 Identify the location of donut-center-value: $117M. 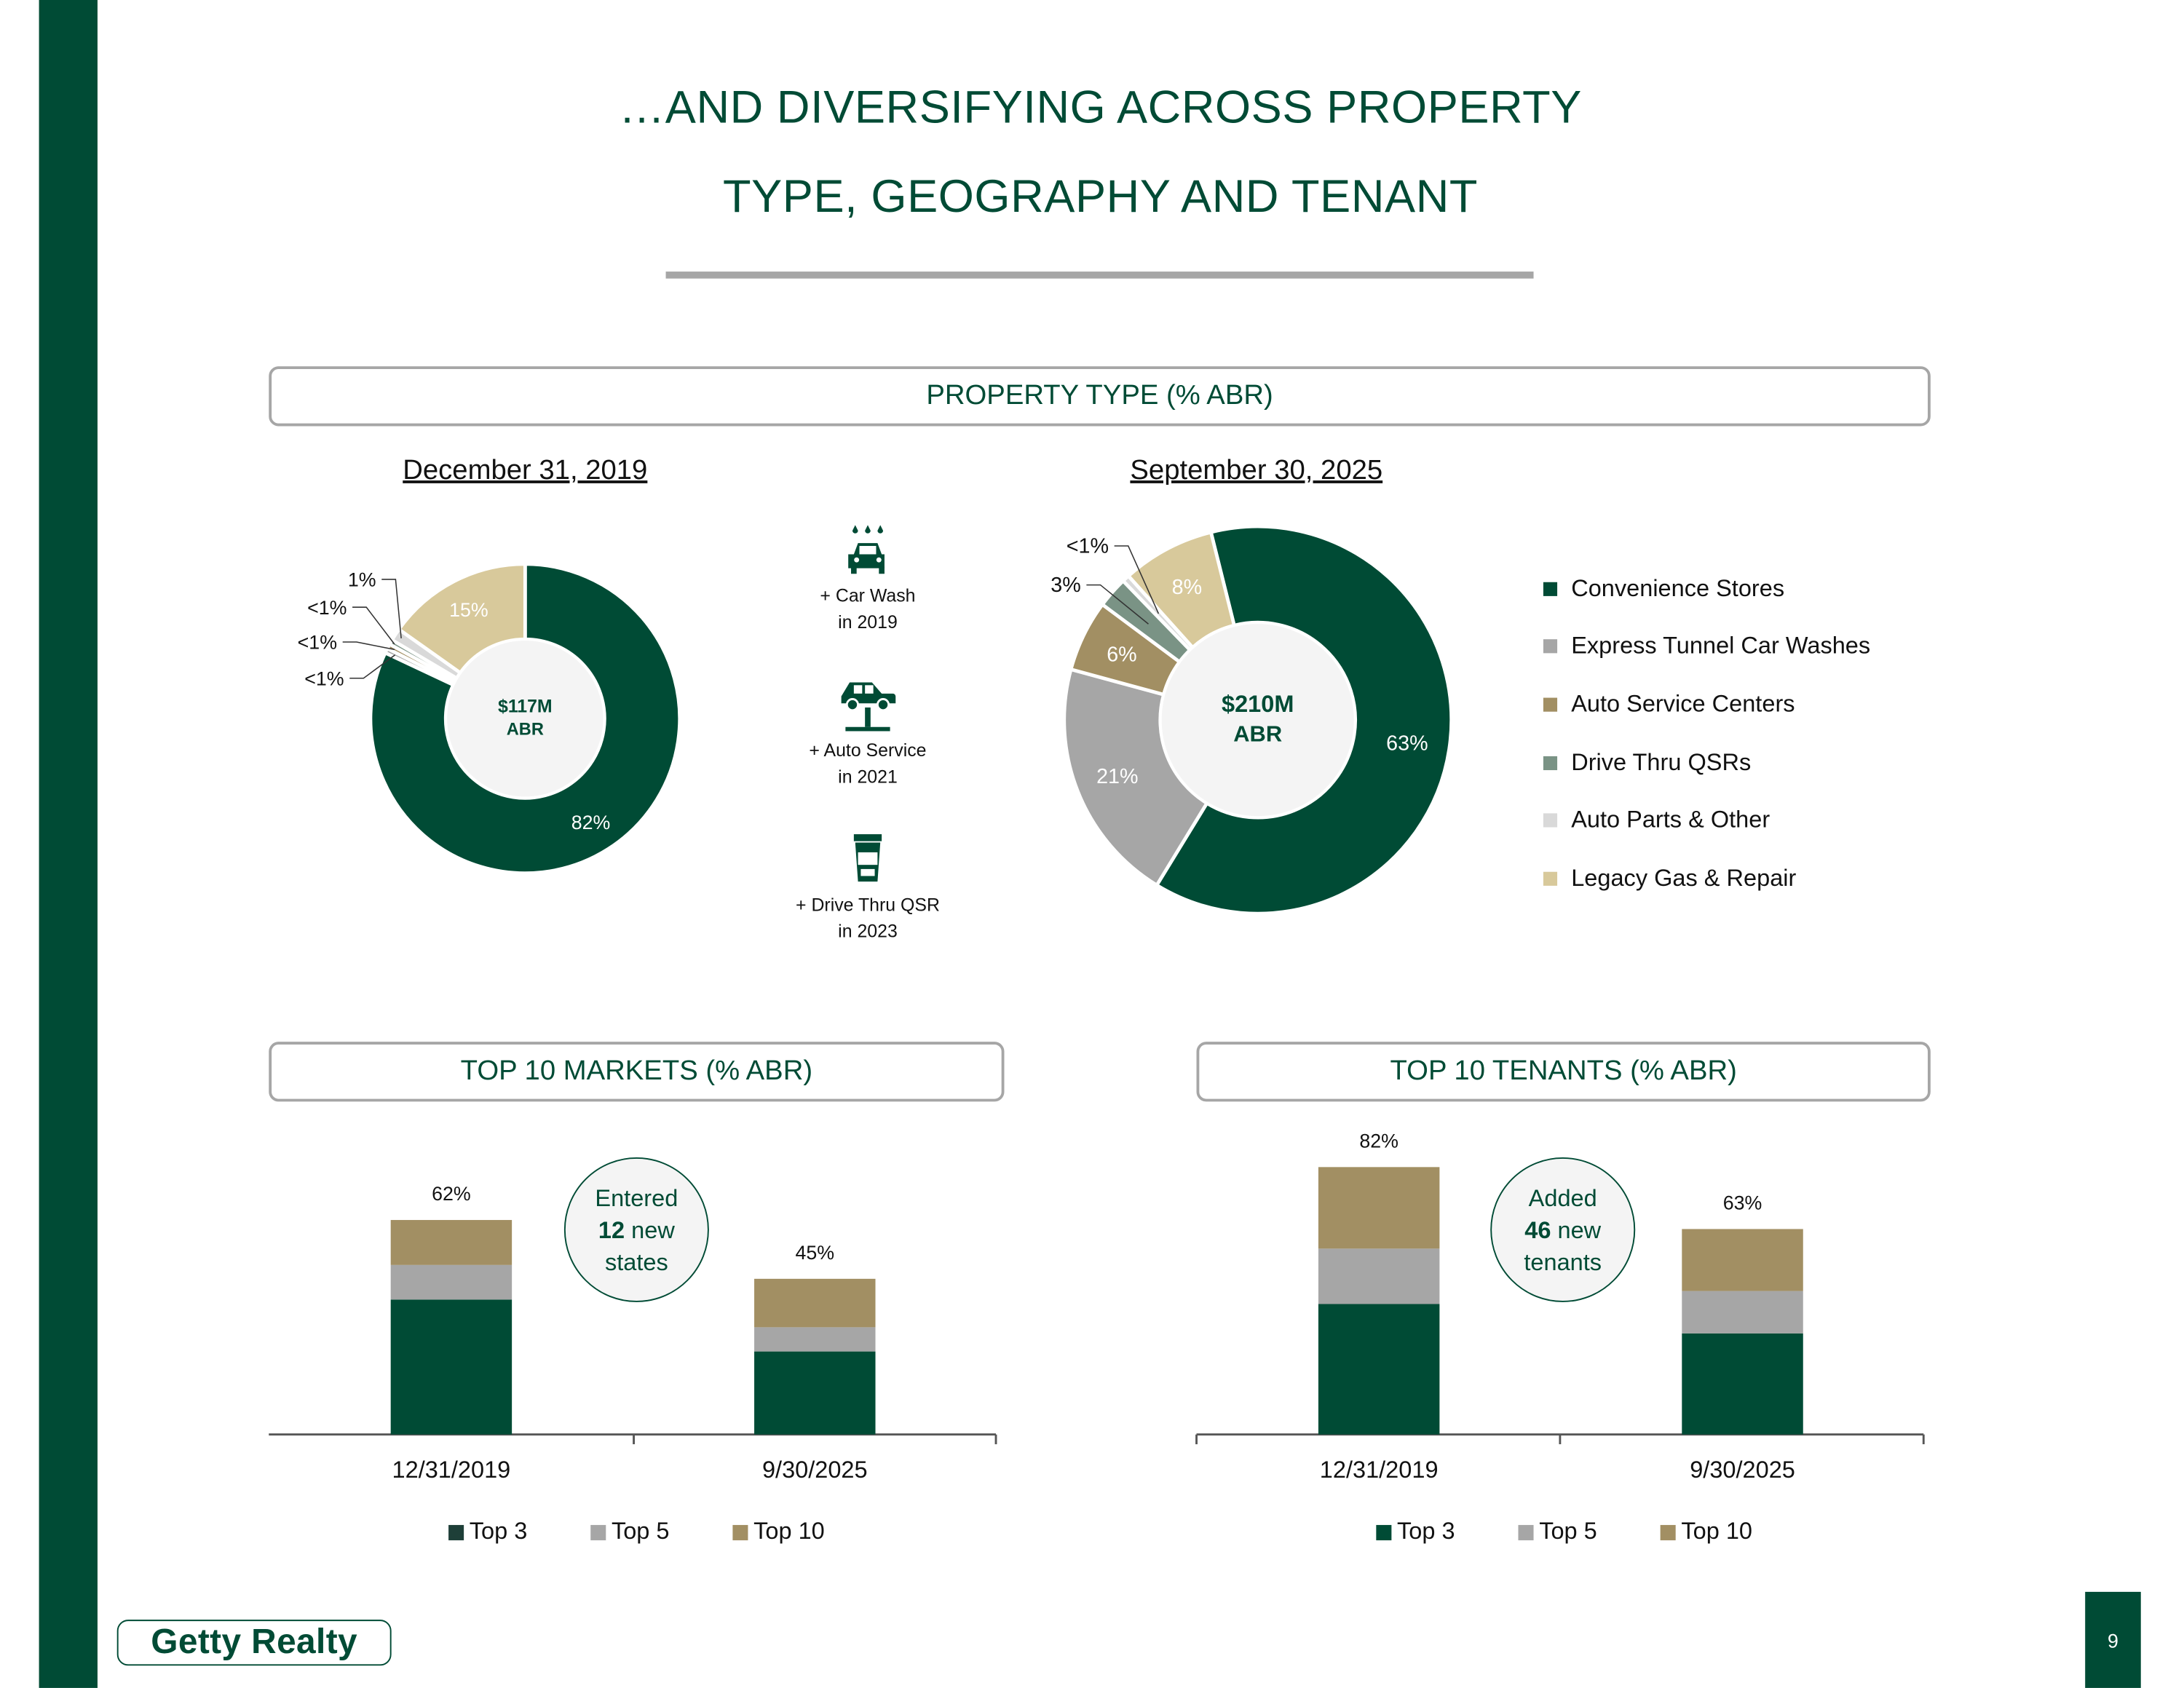
(525, 707).